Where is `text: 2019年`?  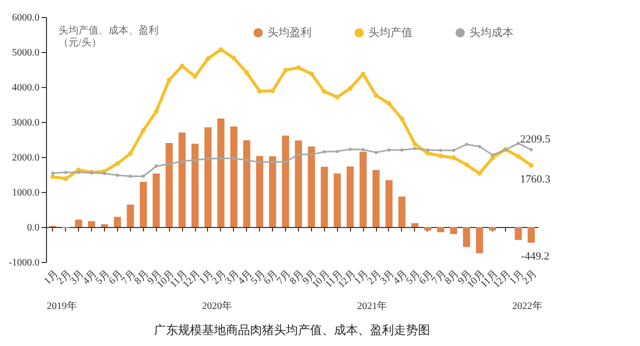 text: 2019年 is located at coordinates (61, 306).